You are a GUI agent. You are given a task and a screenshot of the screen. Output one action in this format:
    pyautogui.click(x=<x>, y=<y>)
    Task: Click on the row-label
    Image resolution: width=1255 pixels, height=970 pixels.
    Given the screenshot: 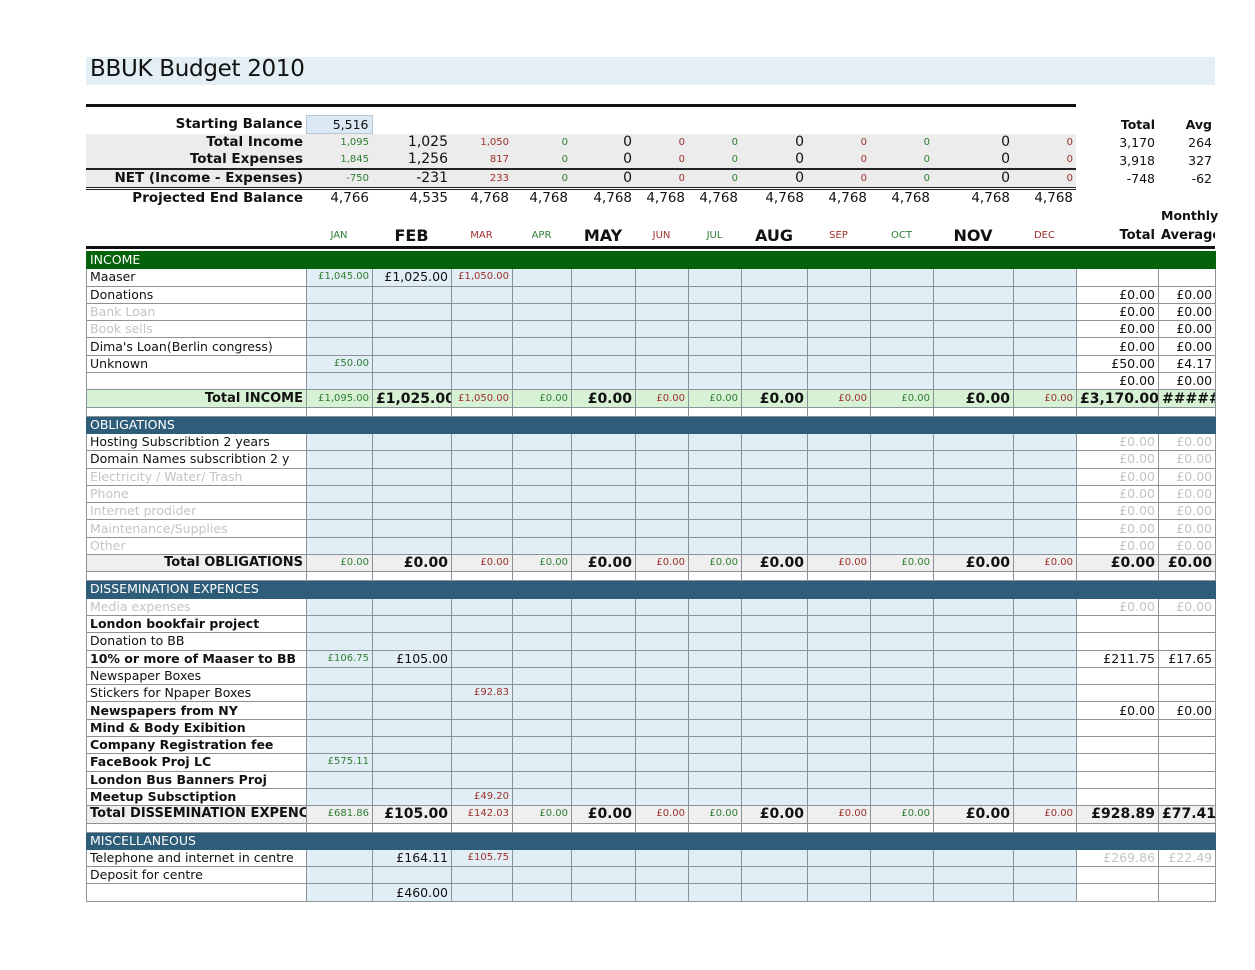 What is the action you would take?
    pyautogui.click(x=196, y=892)
    